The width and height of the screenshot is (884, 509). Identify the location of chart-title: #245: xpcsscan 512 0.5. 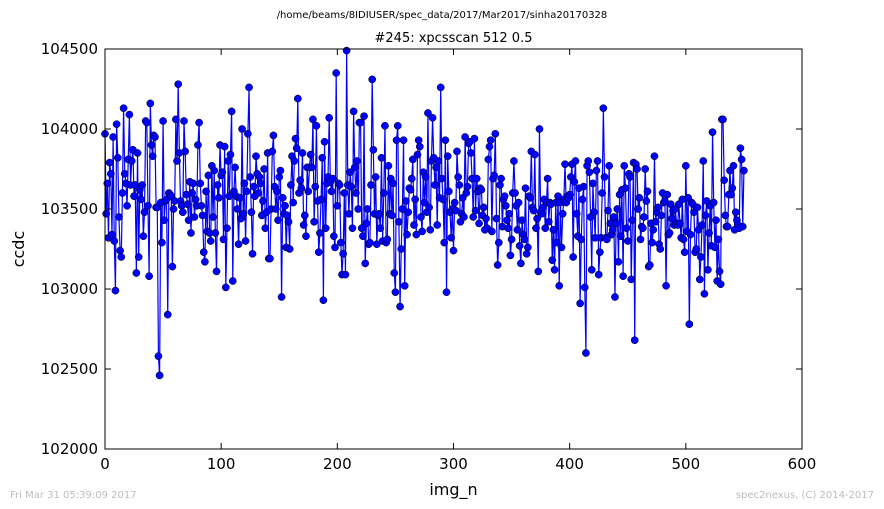
(454, 38).